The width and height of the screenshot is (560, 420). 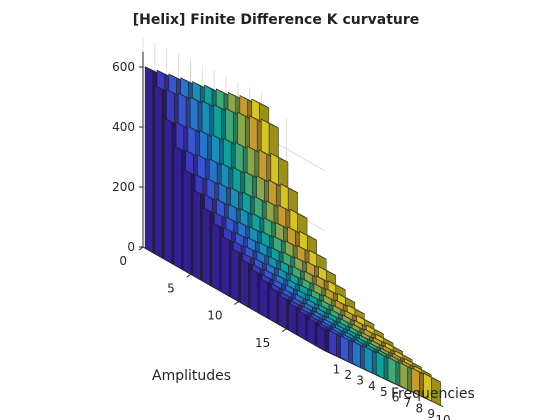 I want to click on z-tick-label: 0, so click(x=131, y=247).